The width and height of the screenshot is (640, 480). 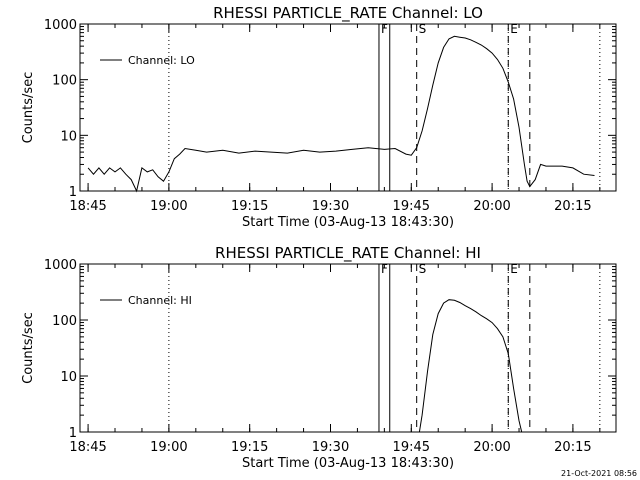 What do you see at coordinates (348, 13) in the screenshot?
I see `chart-title: RHESSI PARTICLE_RATE Channel: LO` at bounding box center [348, 13].